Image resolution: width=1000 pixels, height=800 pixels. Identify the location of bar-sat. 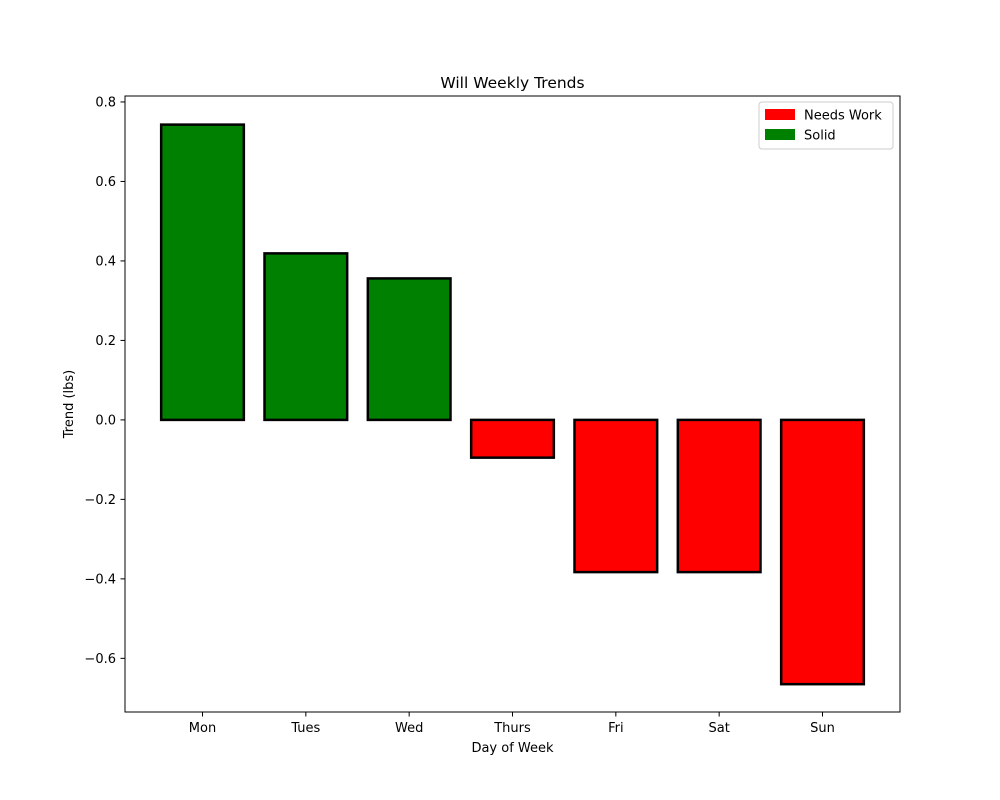
(719, 496).